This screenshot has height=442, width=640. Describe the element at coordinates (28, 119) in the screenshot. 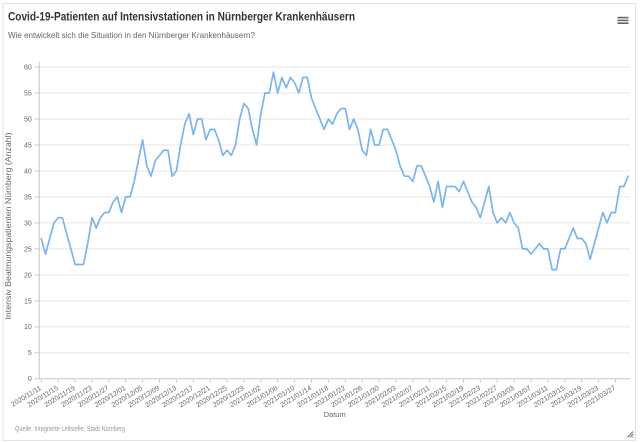

I see `svg-text: 50` at that location.